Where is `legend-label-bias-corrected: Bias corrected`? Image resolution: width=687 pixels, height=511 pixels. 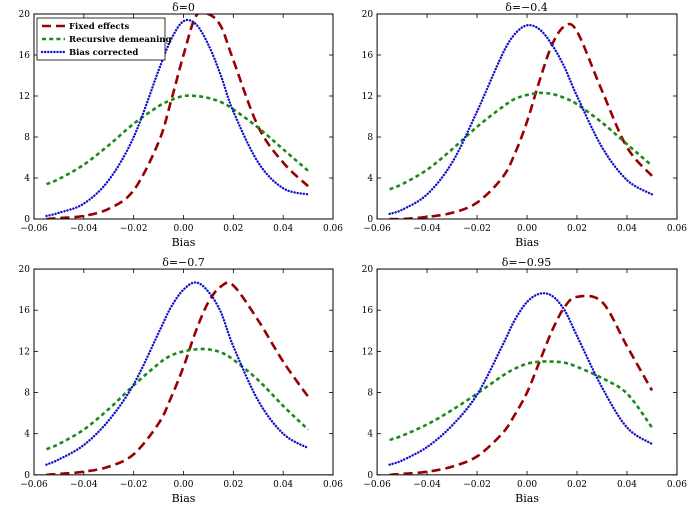
legend-label-bias-corrected: Bias corrected is located at coordinates (103, 53).